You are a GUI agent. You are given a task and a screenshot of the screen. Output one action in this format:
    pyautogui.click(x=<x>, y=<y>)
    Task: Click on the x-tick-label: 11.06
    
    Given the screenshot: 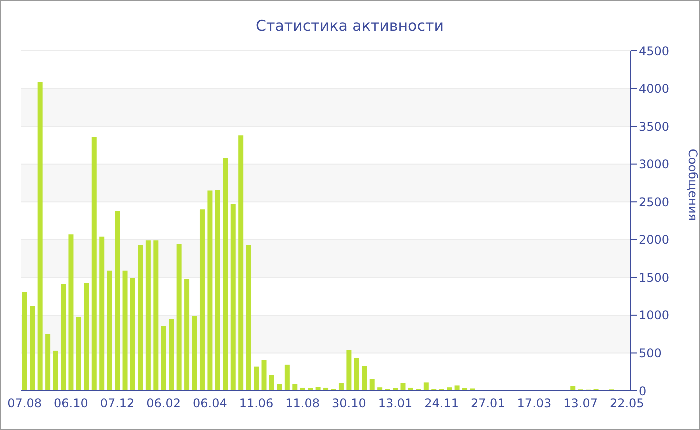 What is the action you would take?
    pyautogui.click(x=256, y=403)
    